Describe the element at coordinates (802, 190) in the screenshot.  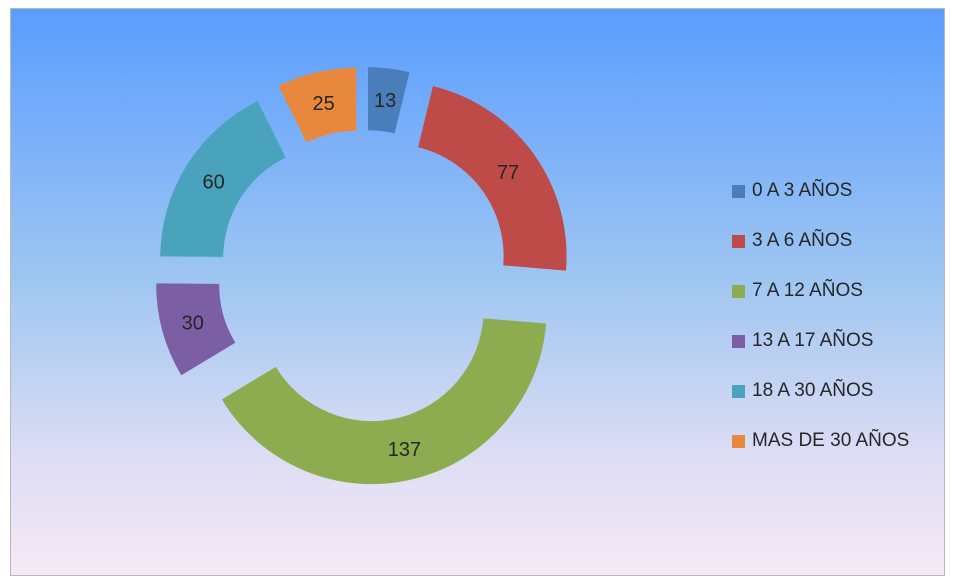
I see `legend-label: 0 A 3 AÑOS` at that location.